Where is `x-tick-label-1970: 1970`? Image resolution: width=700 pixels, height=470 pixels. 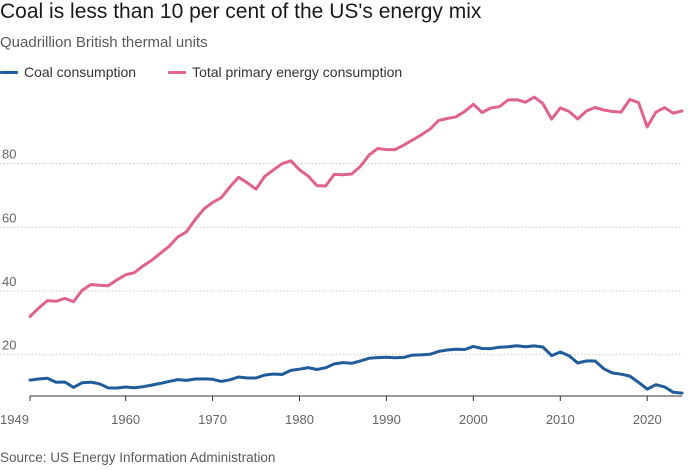 x-tick-label-1970: 1970 is located at coordinates (212, 419).